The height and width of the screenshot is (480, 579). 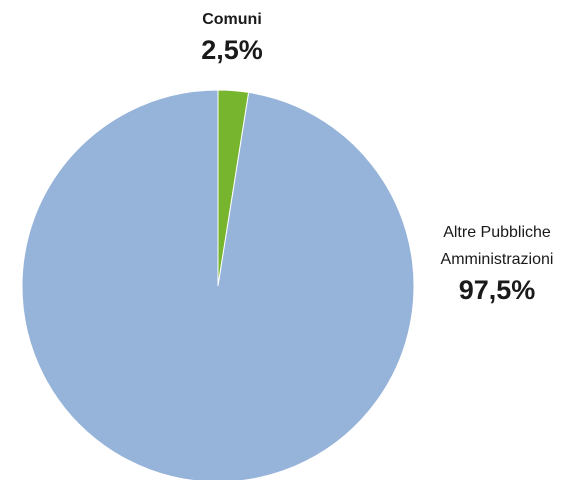 I want to click on value-label: 2,5%, so click(x=232, y=50).